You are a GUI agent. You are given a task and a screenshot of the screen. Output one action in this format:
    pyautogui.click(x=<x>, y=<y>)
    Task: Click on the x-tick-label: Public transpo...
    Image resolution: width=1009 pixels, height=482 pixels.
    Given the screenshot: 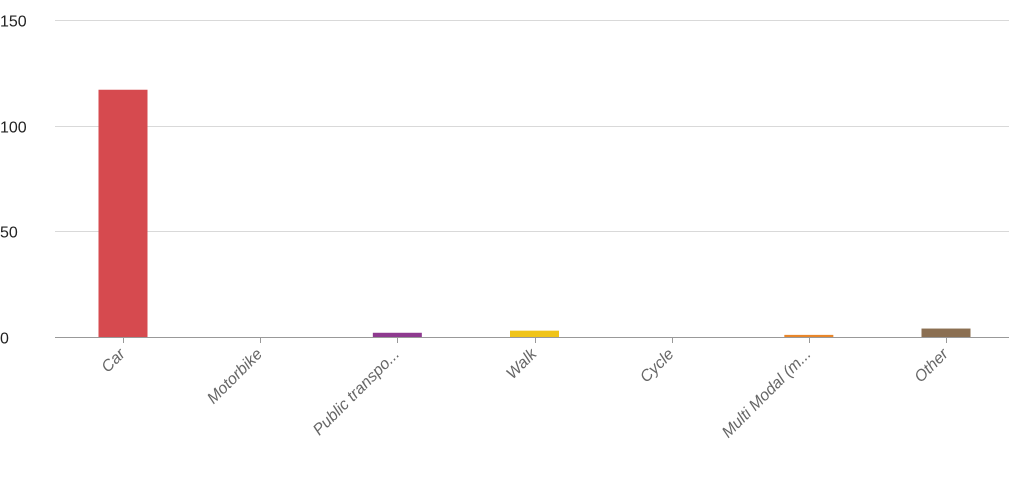 What is the action you would take?
    pyautogui.click(x=356, y=392)
    